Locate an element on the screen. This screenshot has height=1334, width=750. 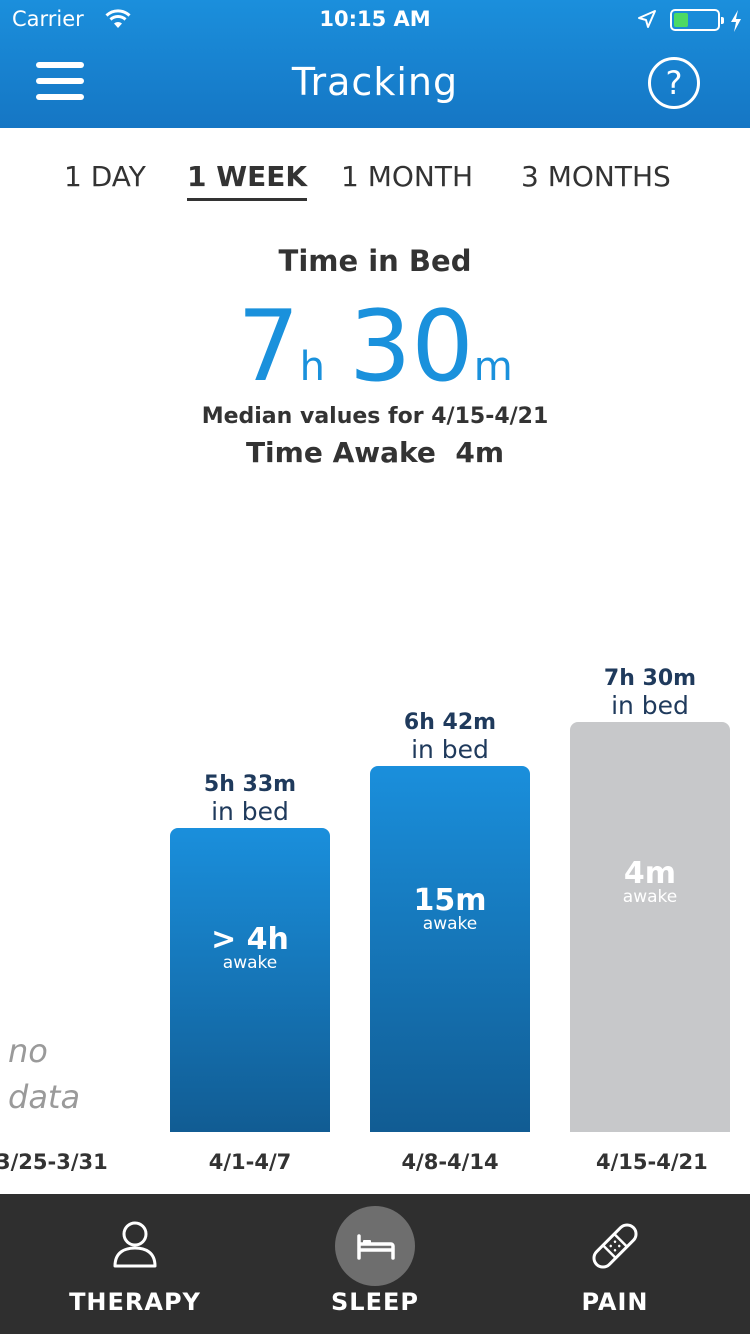
x-axis-label: 3/25-3/31 is located at coordinates (54, 1162).